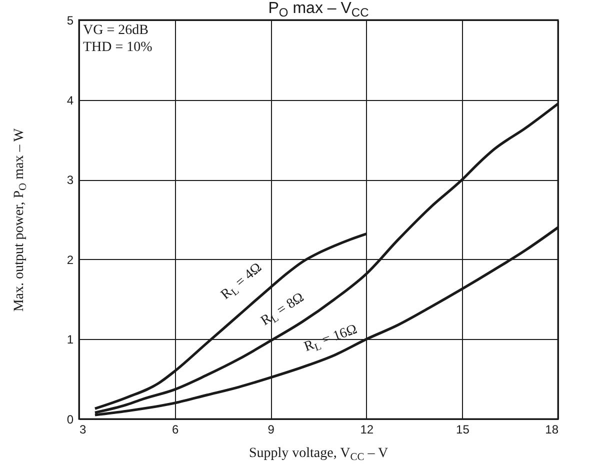  I want to click on annotation: THD = 10%, so click(117, 47).